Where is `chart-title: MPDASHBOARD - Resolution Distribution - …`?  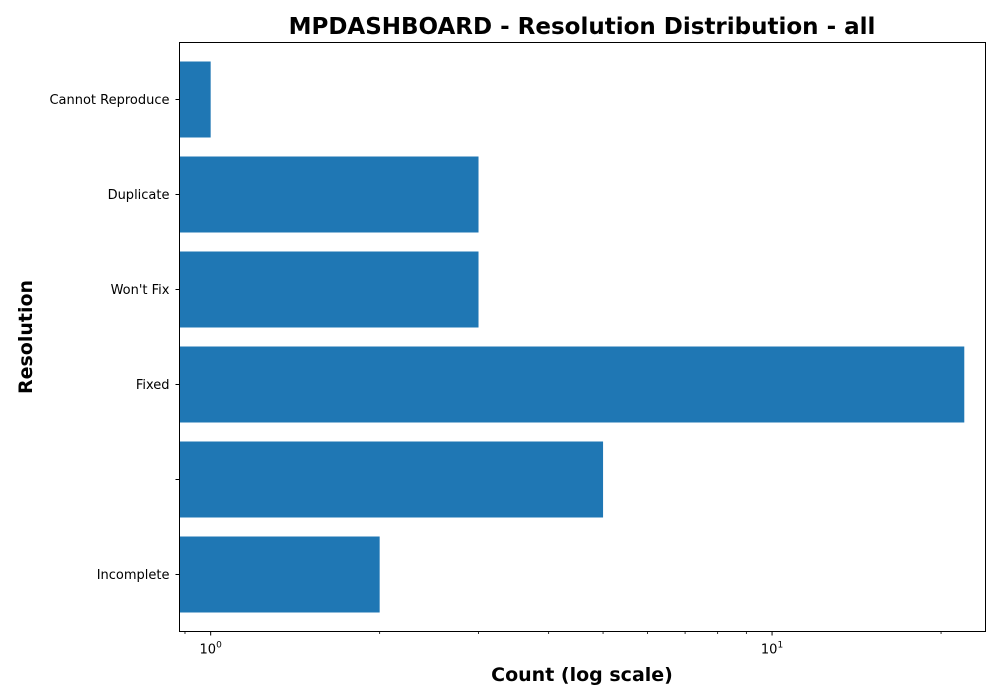 chart-title: MPDASHBOARD - Resolution Distribution - … is located at coordinates (582, 27).